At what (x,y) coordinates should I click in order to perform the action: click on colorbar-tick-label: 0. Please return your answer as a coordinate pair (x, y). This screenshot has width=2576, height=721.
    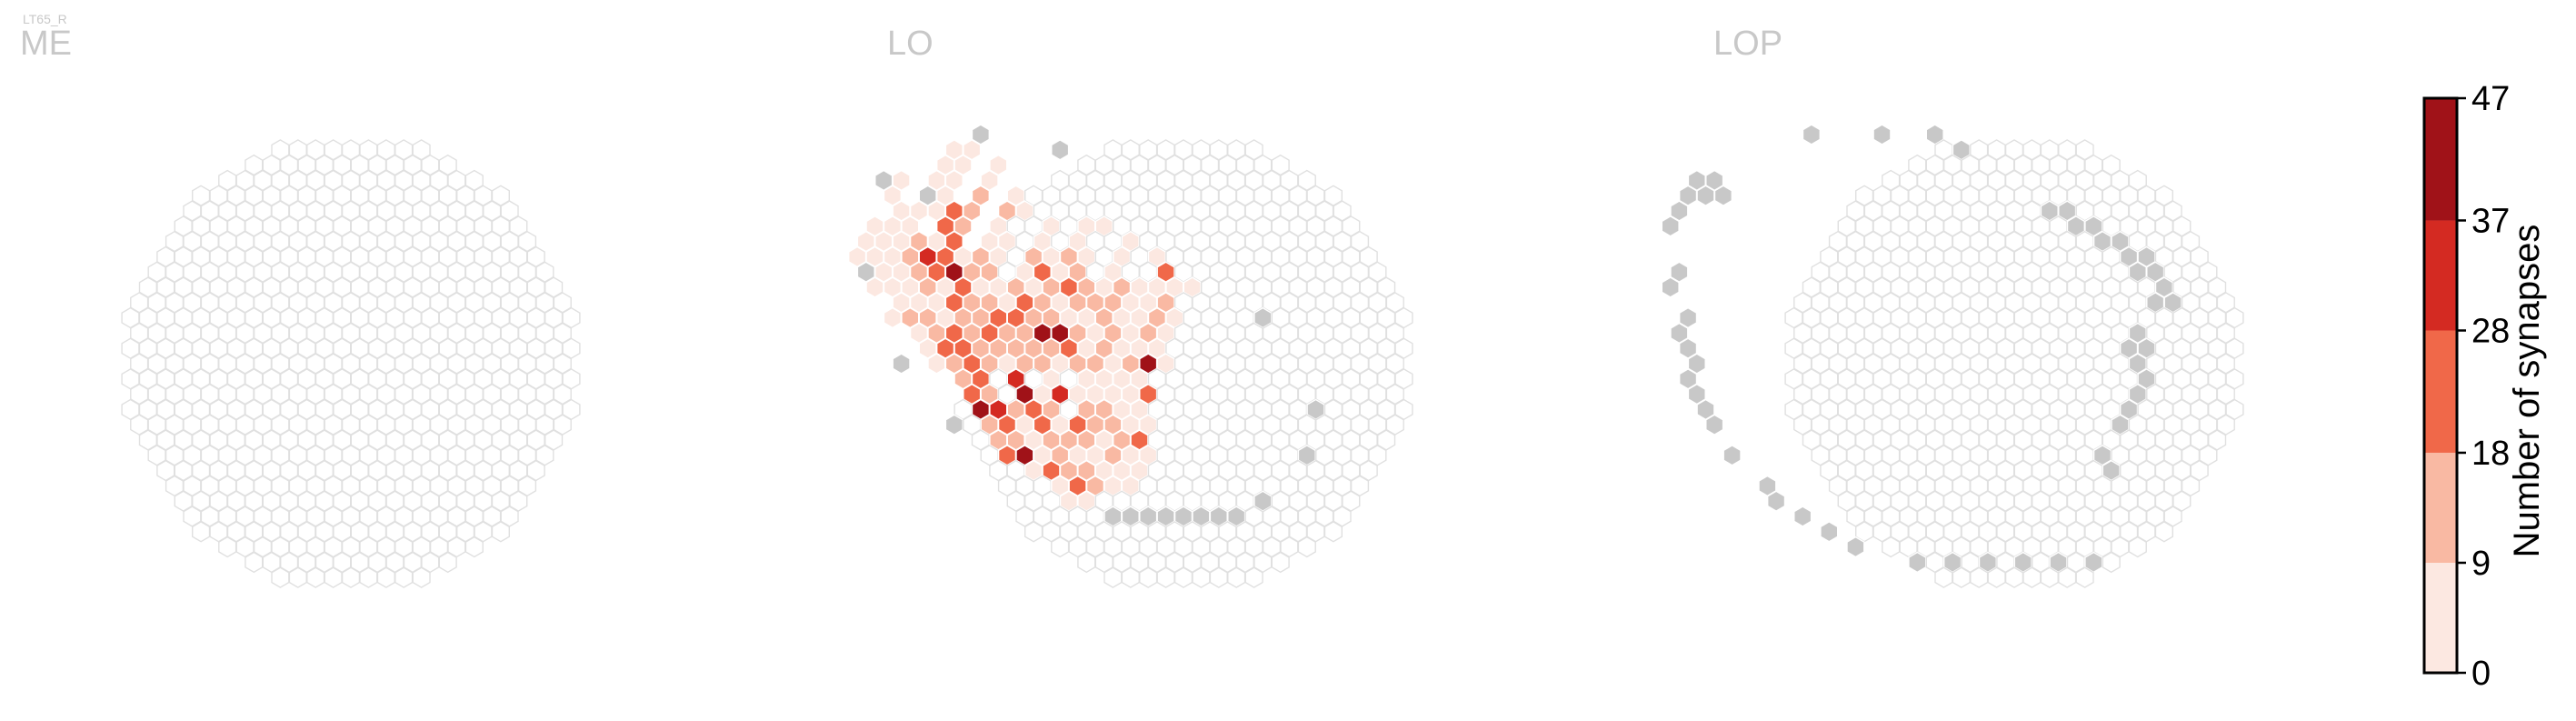
    Looking at the image, I should click on (2481, 674).